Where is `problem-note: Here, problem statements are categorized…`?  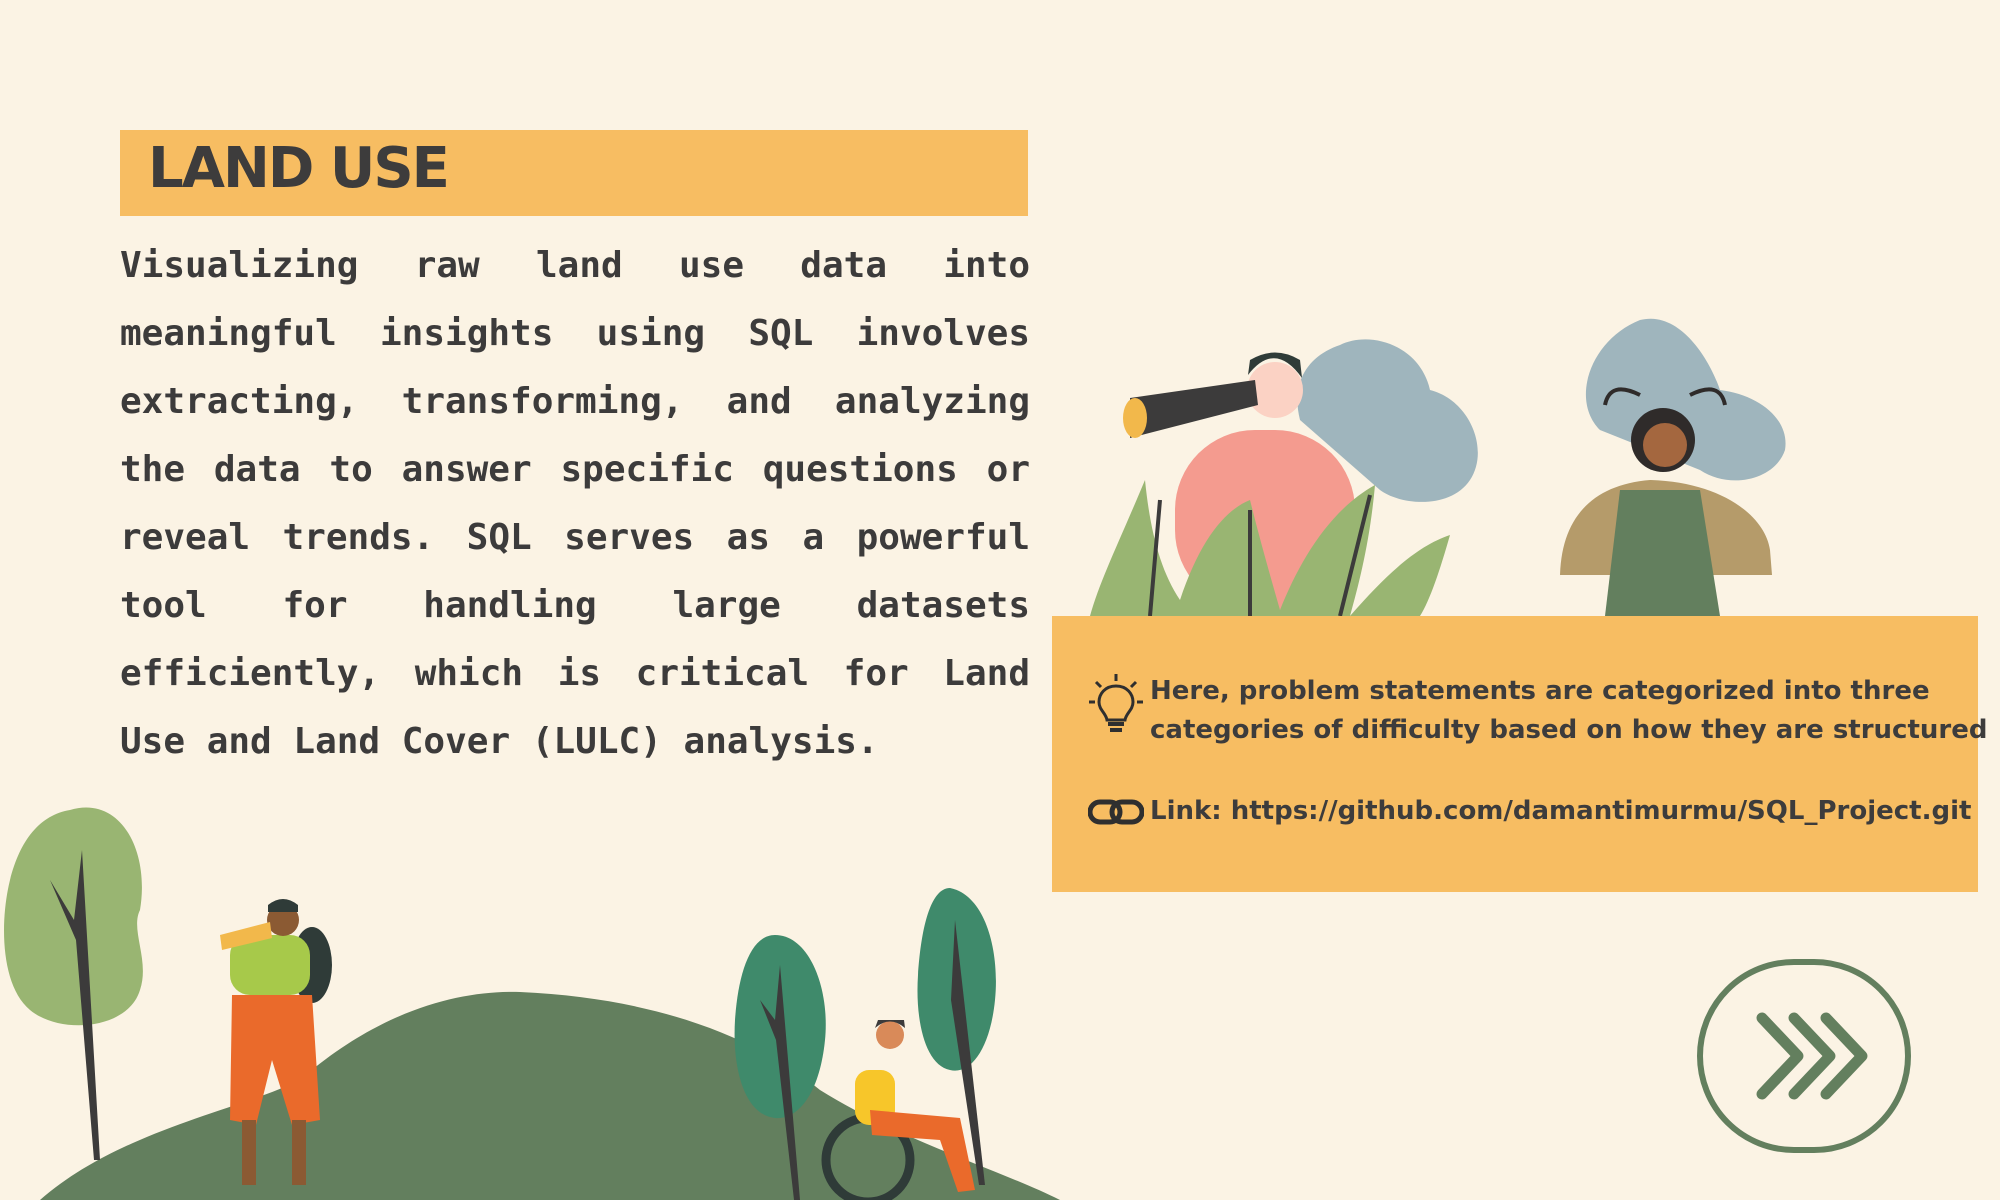 problem-note: Here, problem statements are categorized… is located at coordinates (1537, 711).